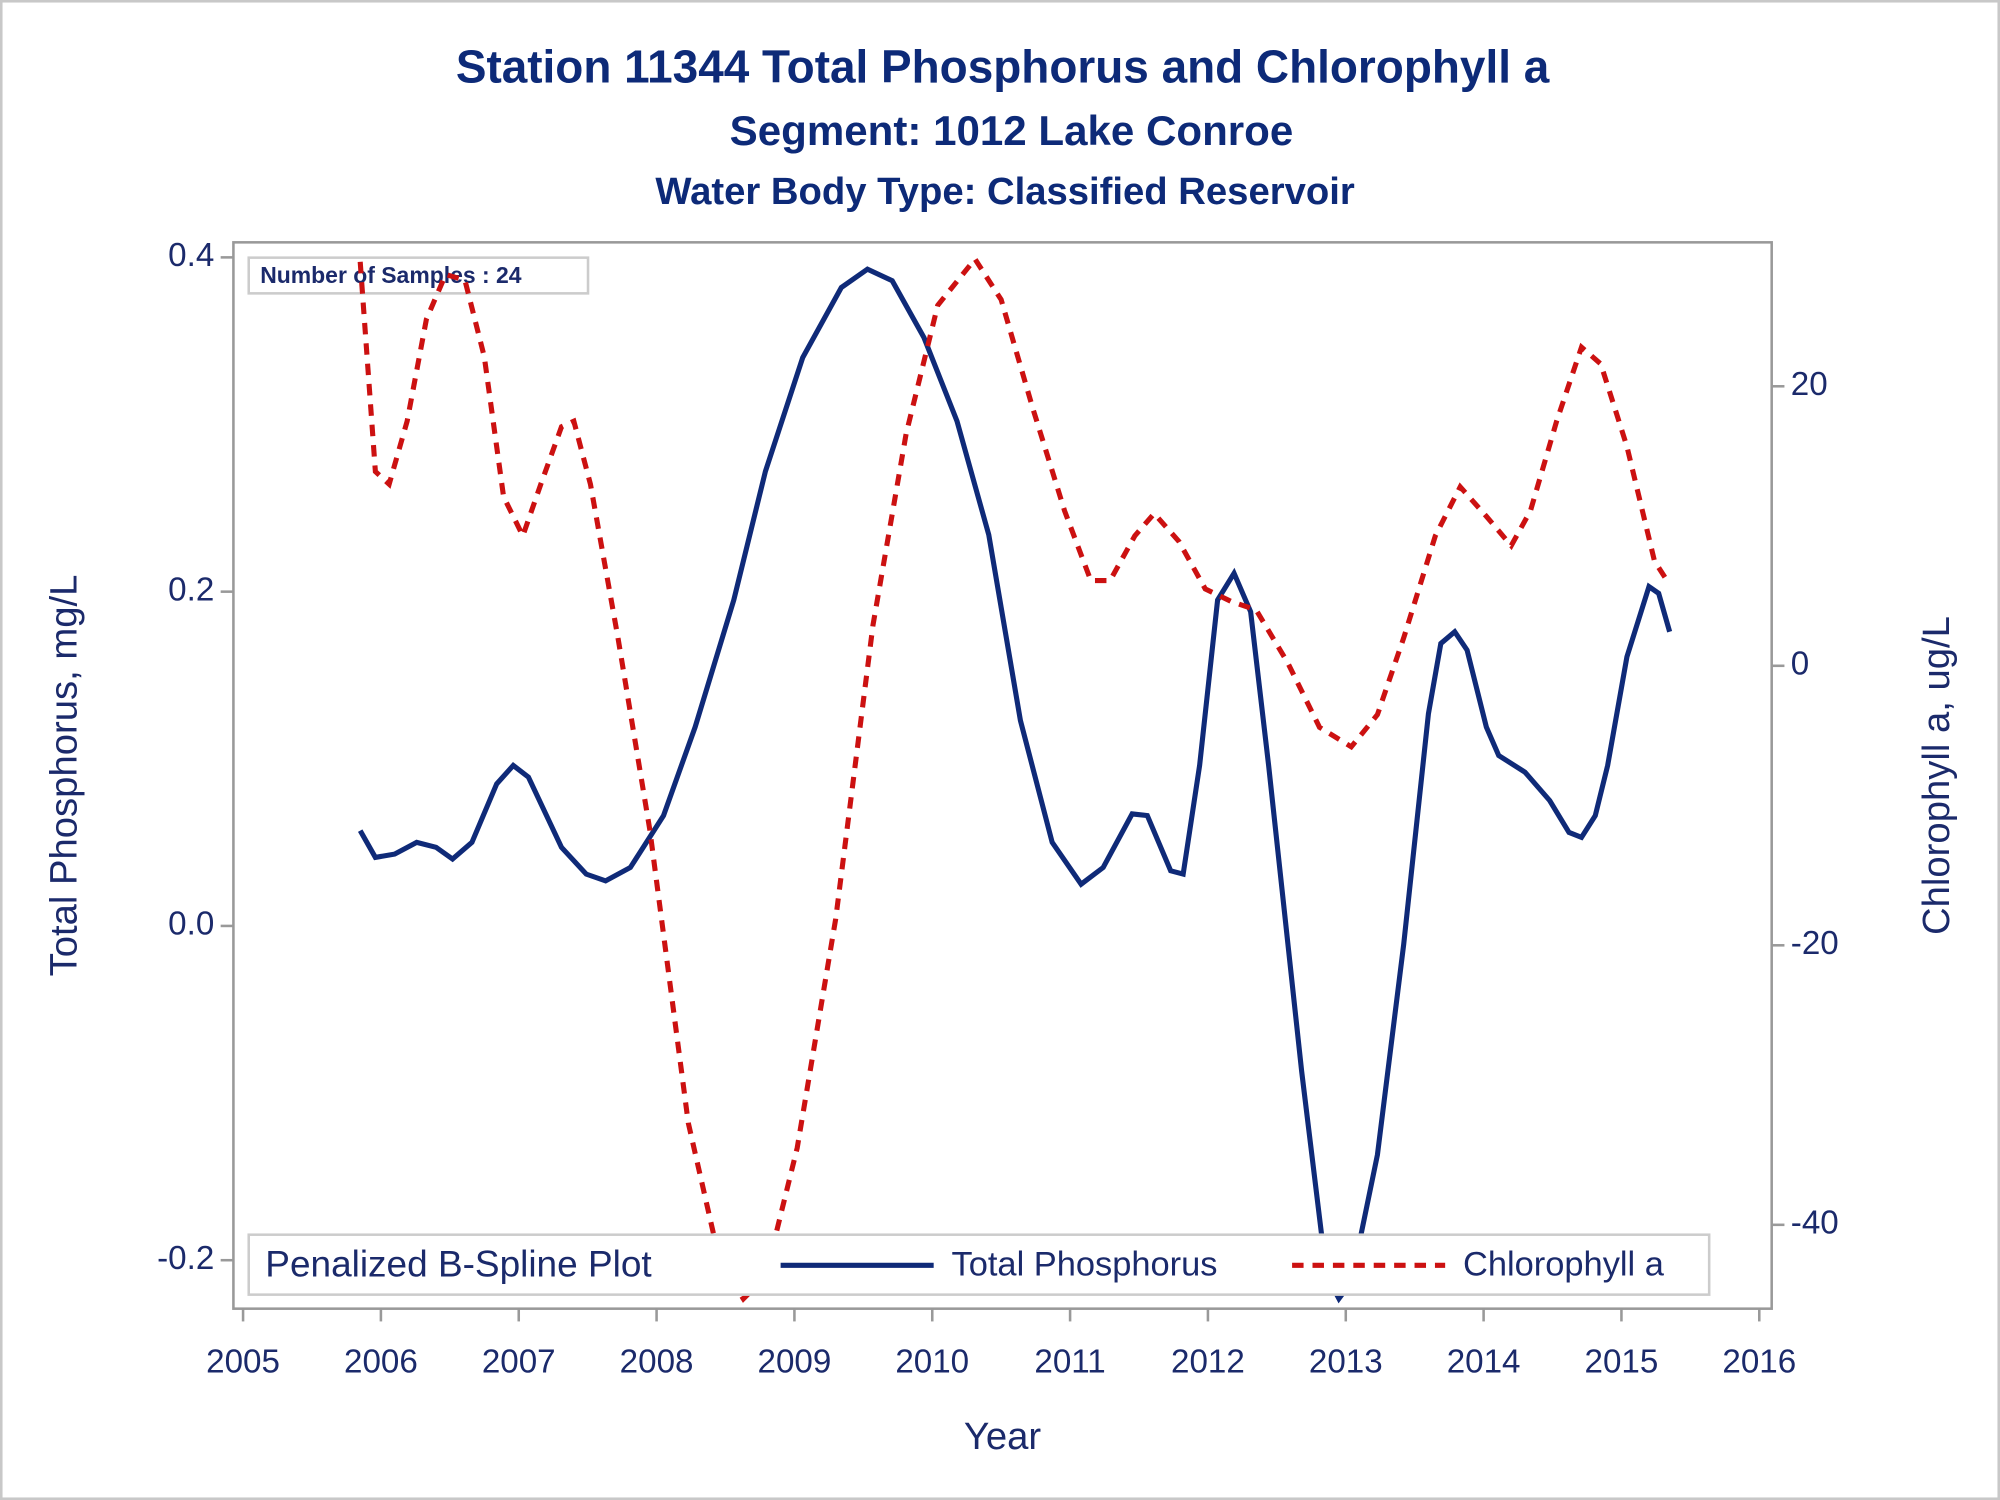  I want to click on annotation-box, so click(418, 275).